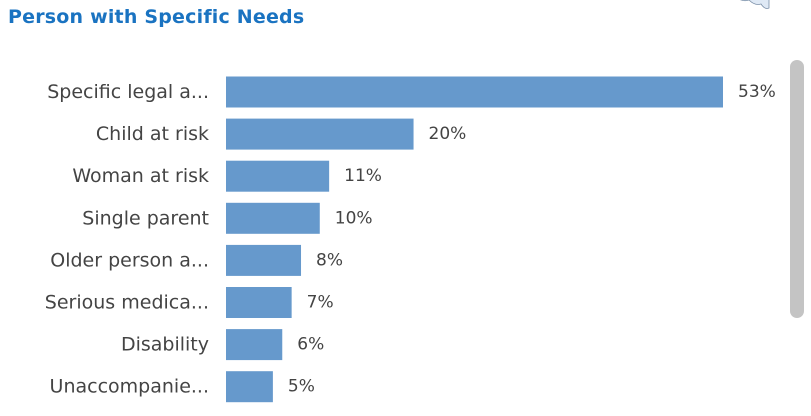 This screenshot has width=811, height=416. I want to click on category-label: Child at risk, so click(152, 134).